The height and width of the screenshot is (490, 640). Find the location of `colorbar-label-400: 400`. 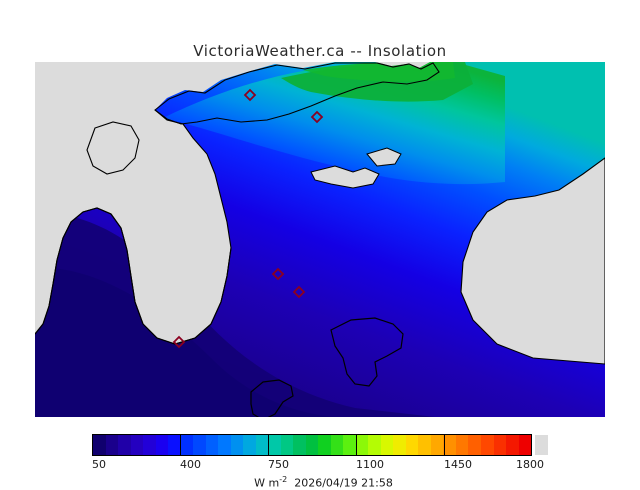

colorbar-label-400: 400 is located at coordinates (190, 464).